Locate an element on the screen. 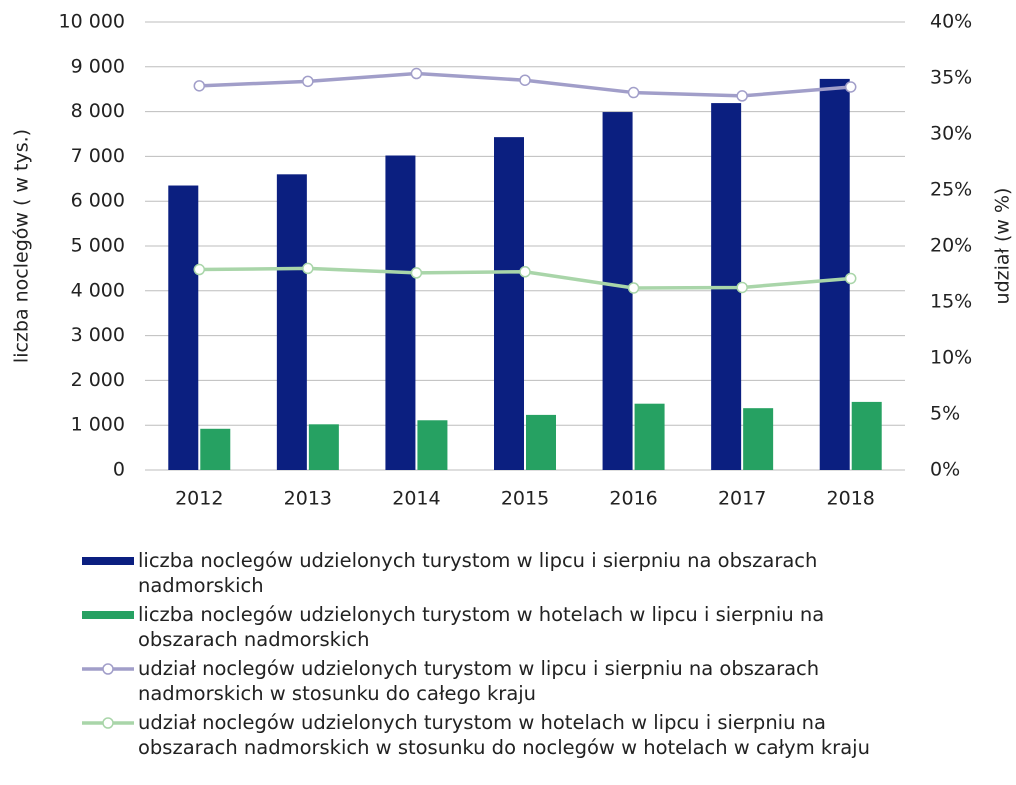  y2-axis-title: udział (w %) is located at coordinates (1003, 246).